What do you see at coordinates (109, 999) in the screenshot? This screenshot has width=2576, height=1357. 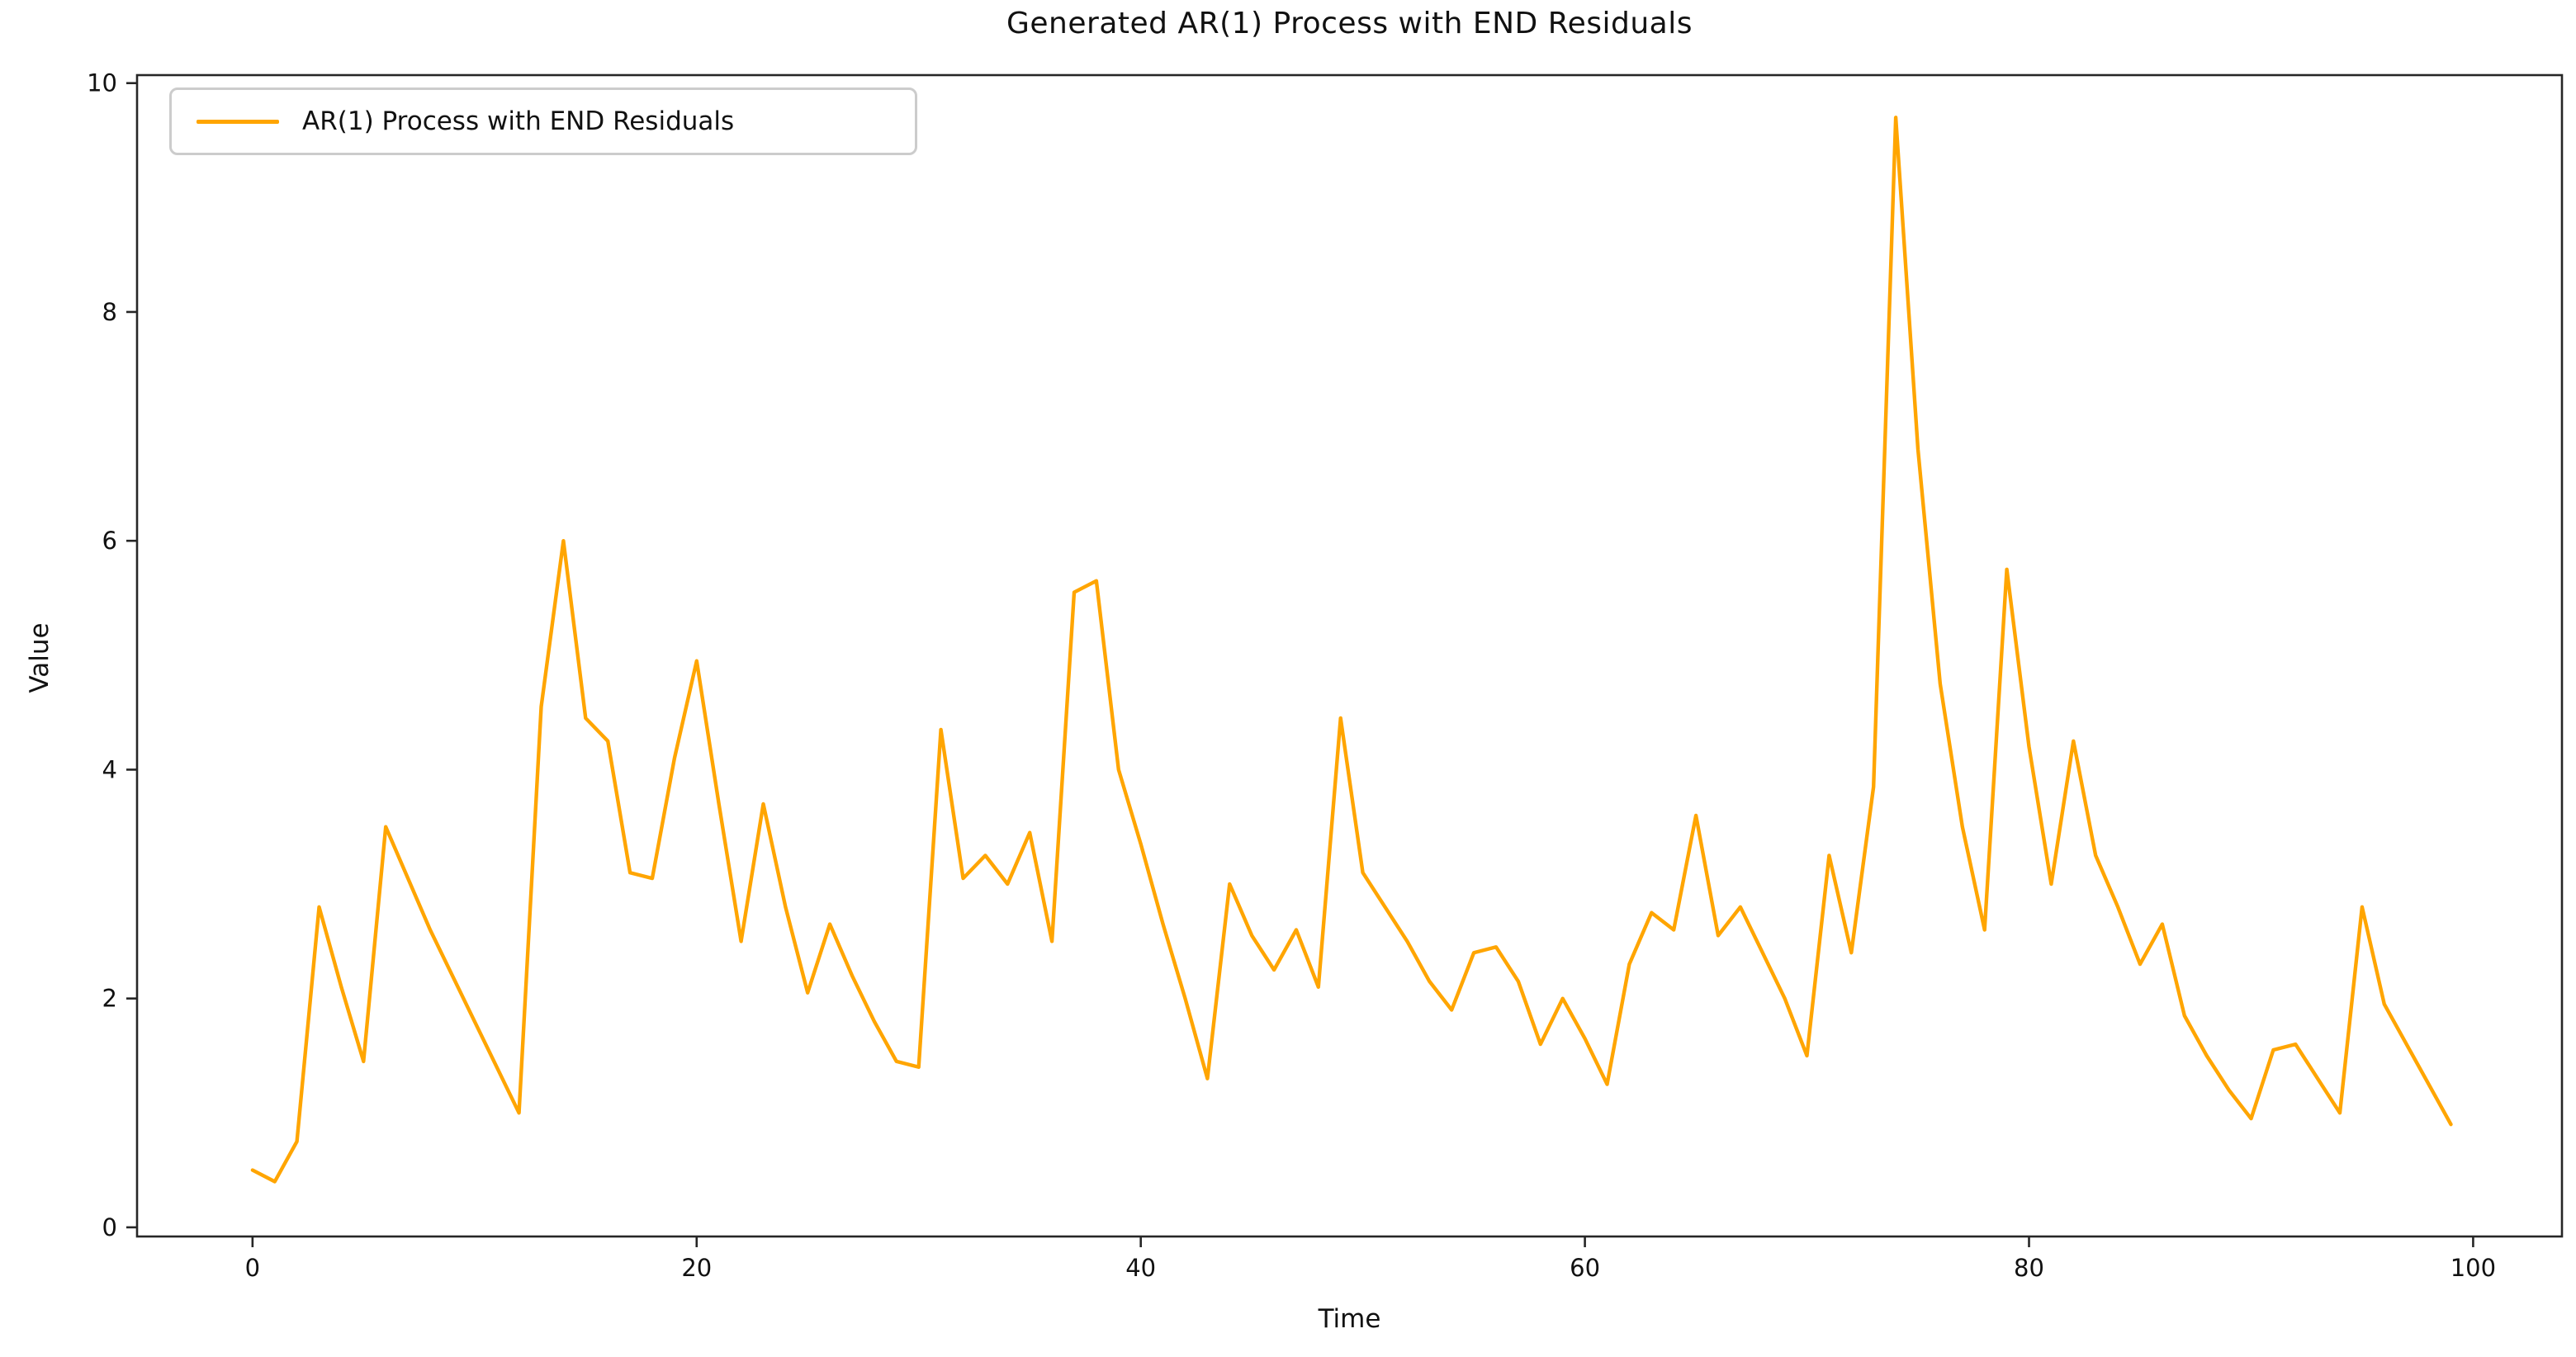 I see `y-tick-label: 2` at bounding box center [109, 999].